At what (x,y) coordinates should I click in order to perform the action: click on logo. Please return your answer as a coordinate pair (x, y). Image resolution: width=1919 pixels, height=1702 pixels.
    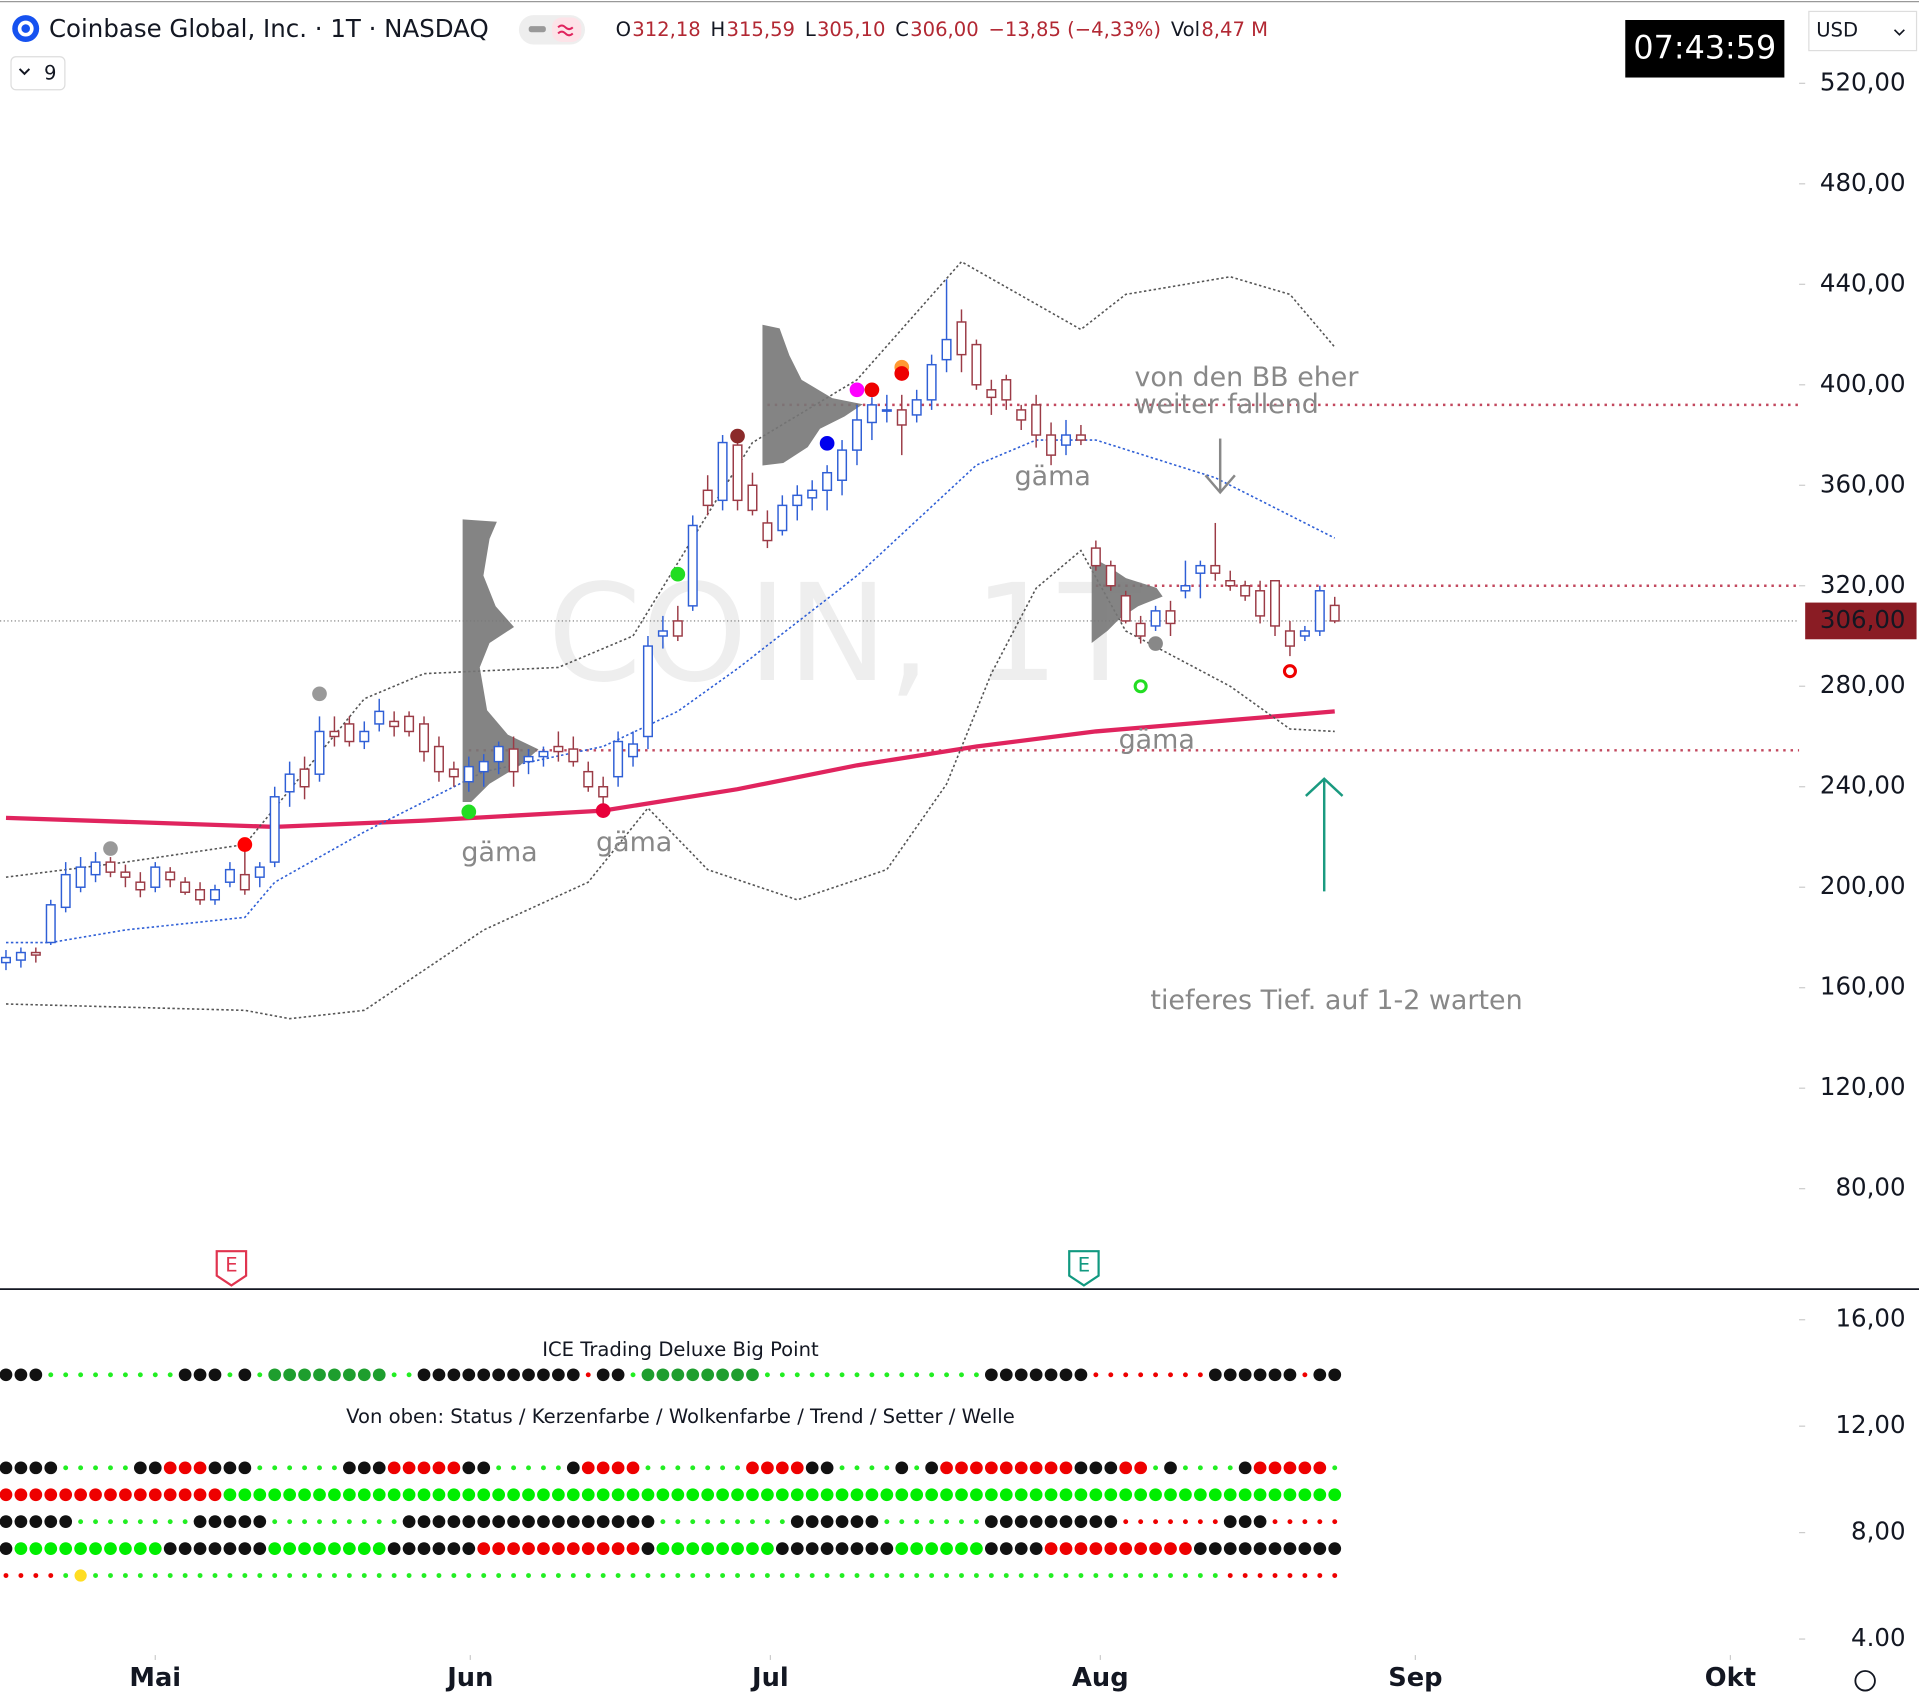
    Looking at the image, I should click on (26, 29).